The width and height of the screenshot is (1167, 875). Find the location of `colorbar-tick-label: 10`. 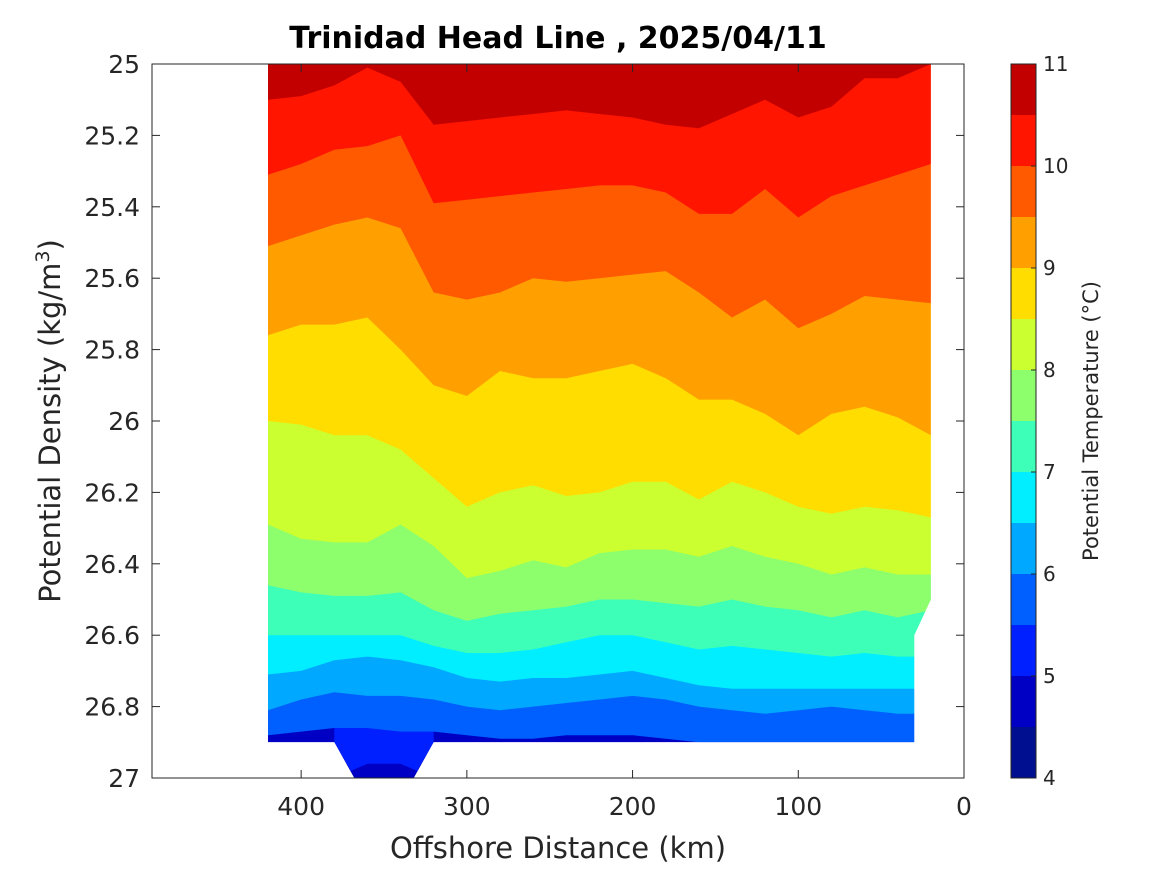

colorbar-tick-label: 10 is located at coordinates (1055, 166).